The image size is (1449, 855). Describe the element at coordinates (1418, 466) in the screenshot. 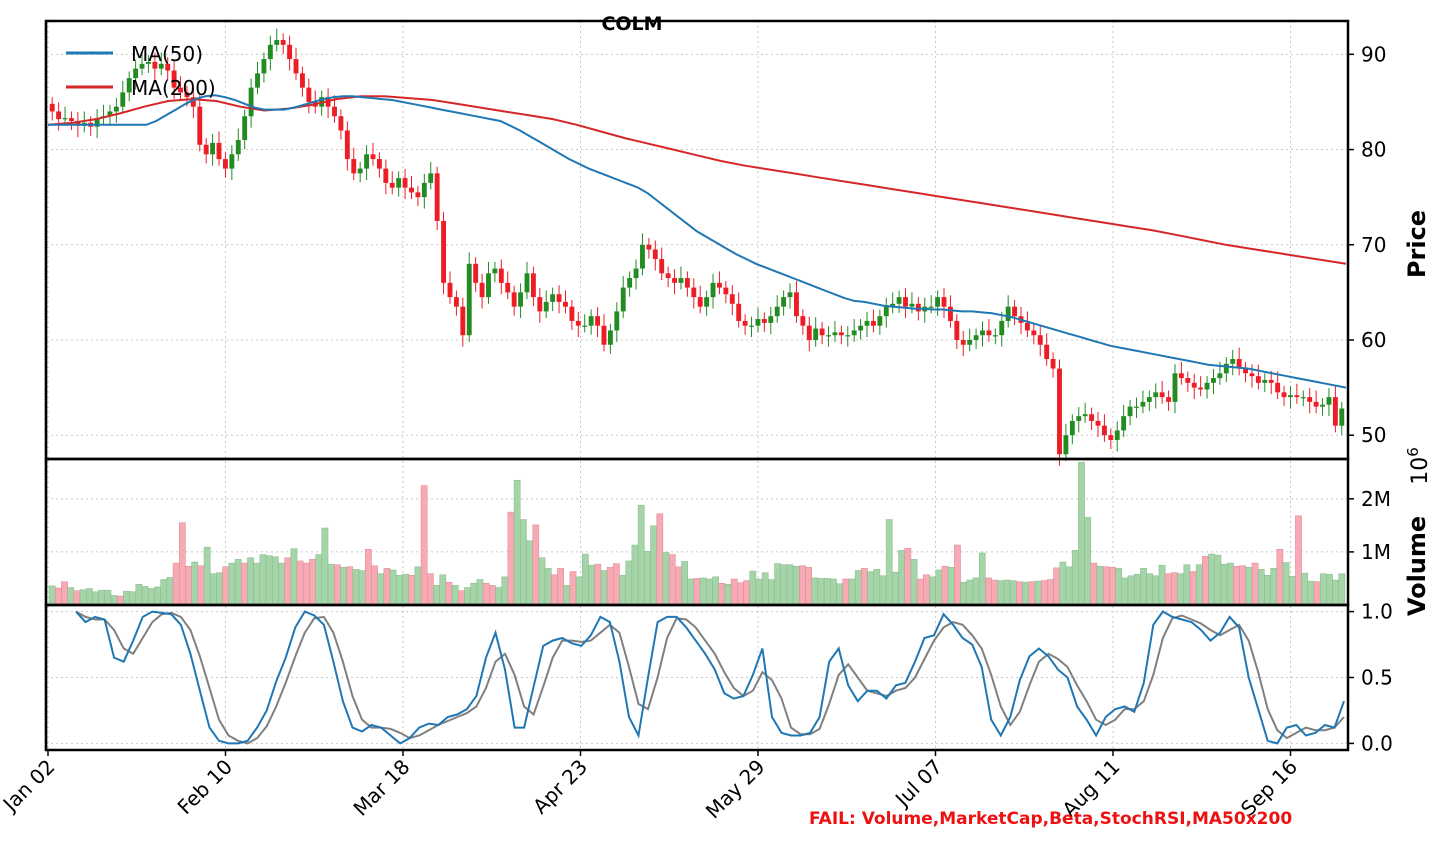

I see `volume-scale-label: 106` at that location.